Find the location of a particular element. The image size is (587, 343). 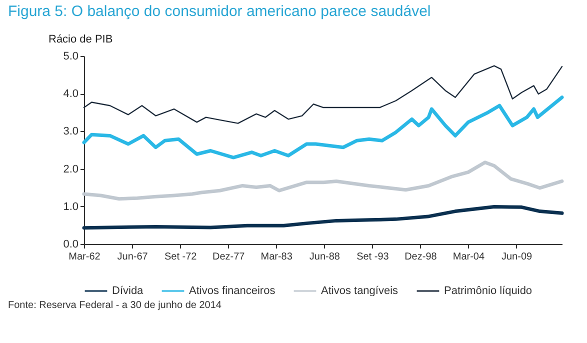

y-axis-title: Rácio de PIB is located at coordinates (80, 40).